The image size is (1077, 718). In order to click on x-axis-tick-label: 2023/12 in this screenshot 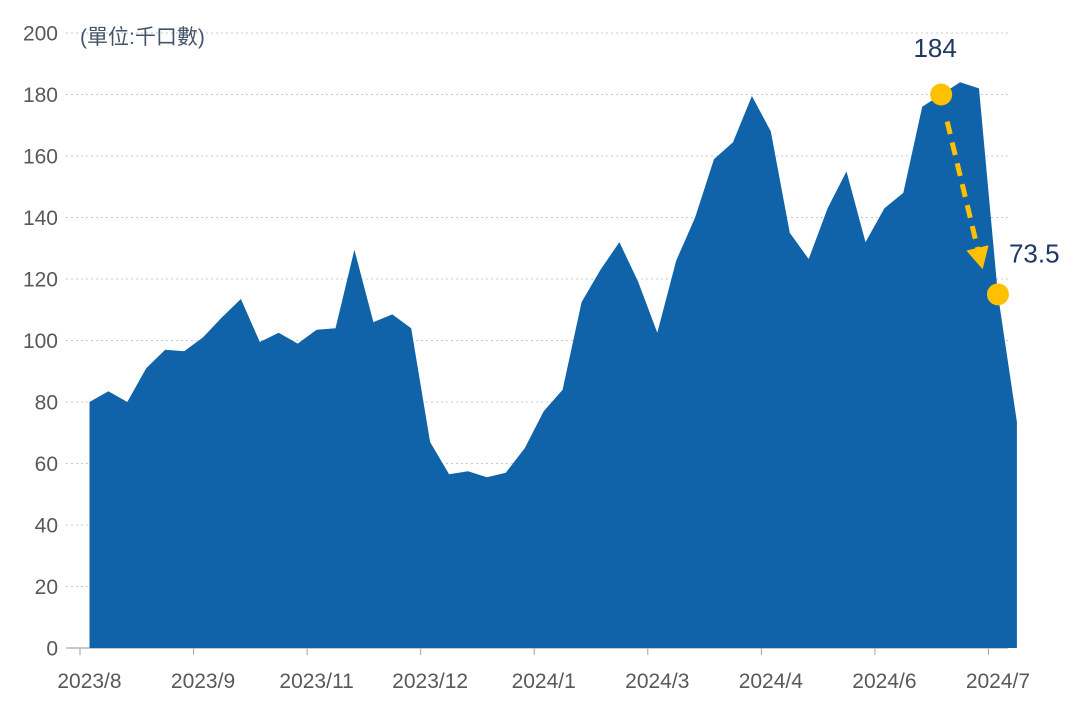, I will do `click(430, 681)`.